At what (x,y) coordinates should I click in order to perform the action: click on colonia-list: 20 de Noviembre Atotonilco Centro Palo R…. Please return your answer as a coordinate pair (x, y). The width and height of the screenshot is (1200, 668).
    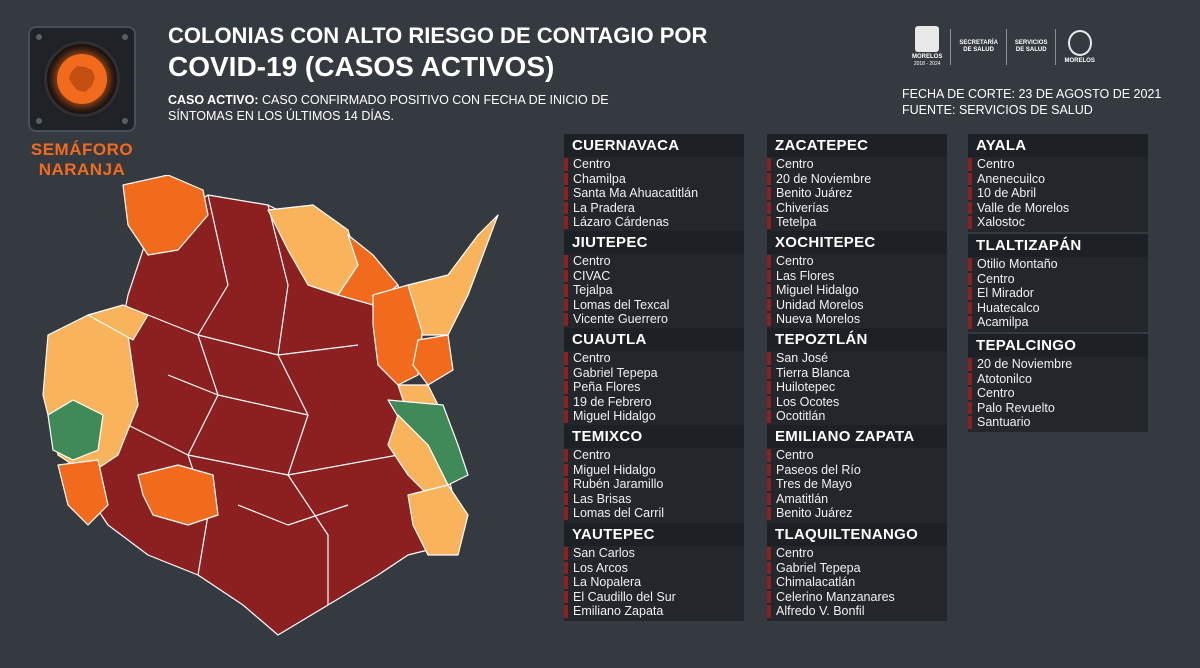
    Looking at the image, I should click on (1058, 394).